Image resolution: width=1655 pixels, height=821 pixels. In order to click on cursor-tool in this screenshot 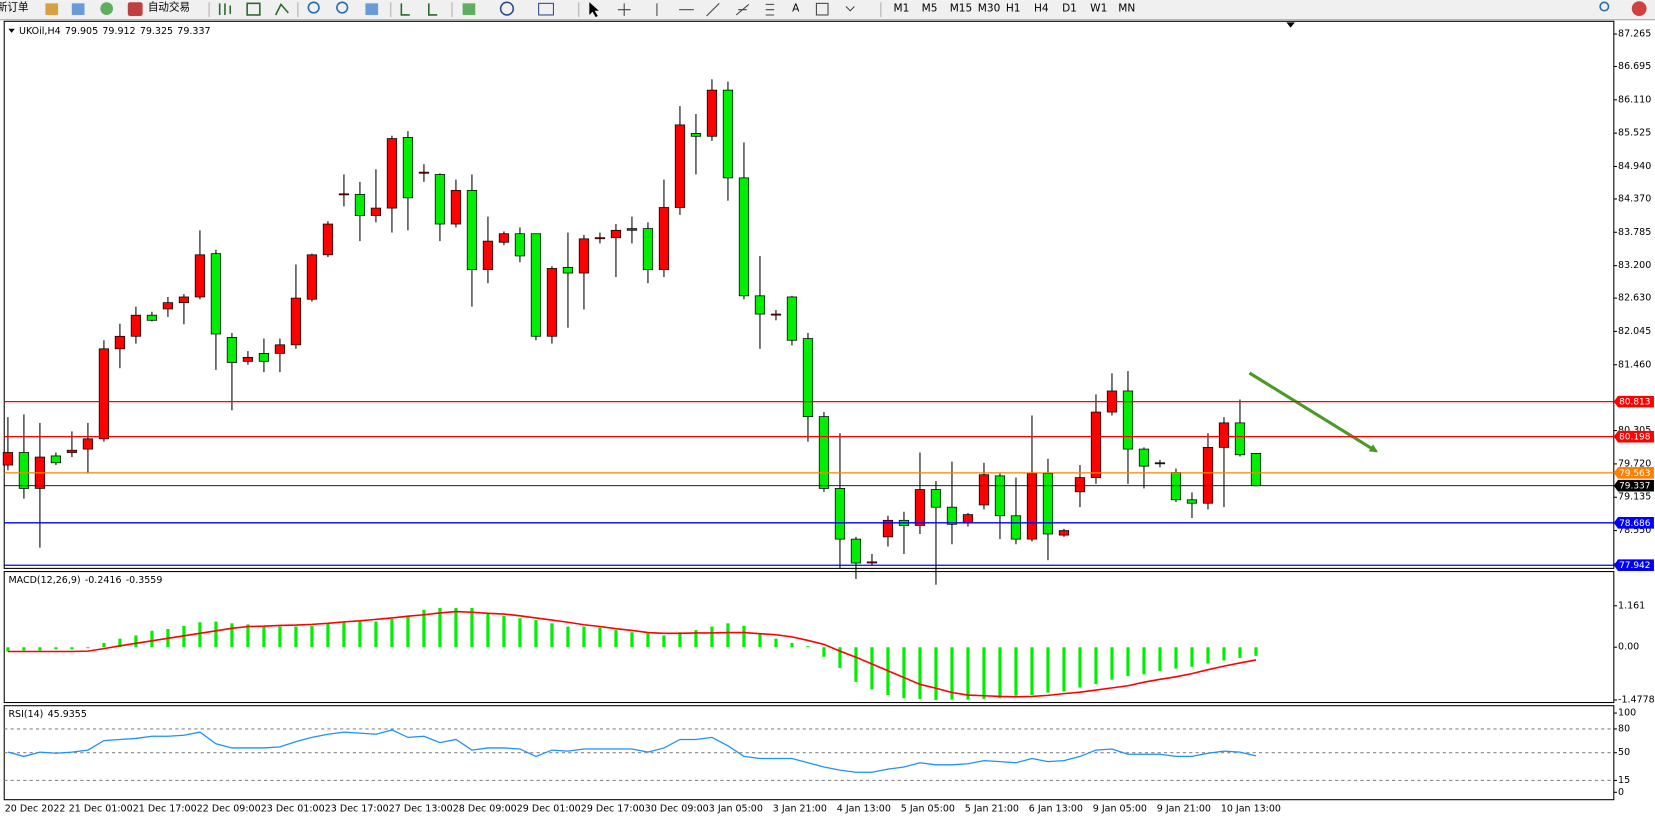, I will do `click(594, 10)`.